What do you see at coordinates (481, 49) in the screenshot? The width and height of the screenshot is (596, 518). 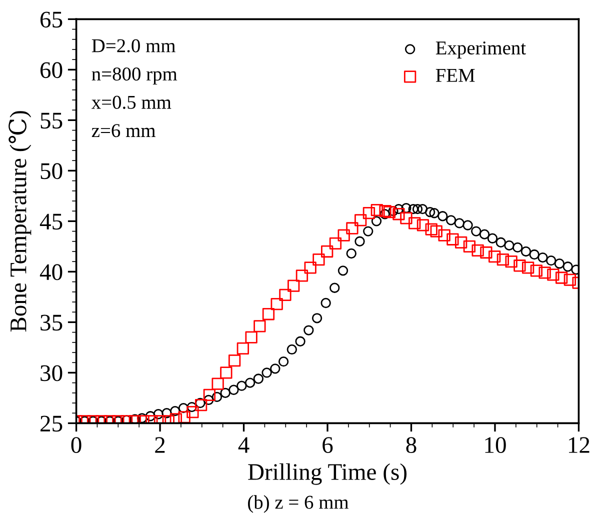 I see `legend-label: Experiment` at bounding box center [481, 49].